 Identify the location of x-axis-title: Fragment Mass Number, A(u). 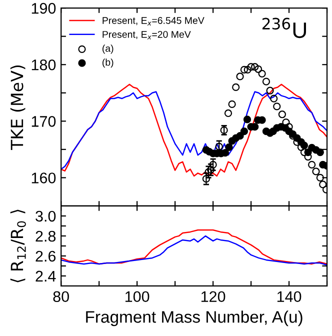
(194, 318).